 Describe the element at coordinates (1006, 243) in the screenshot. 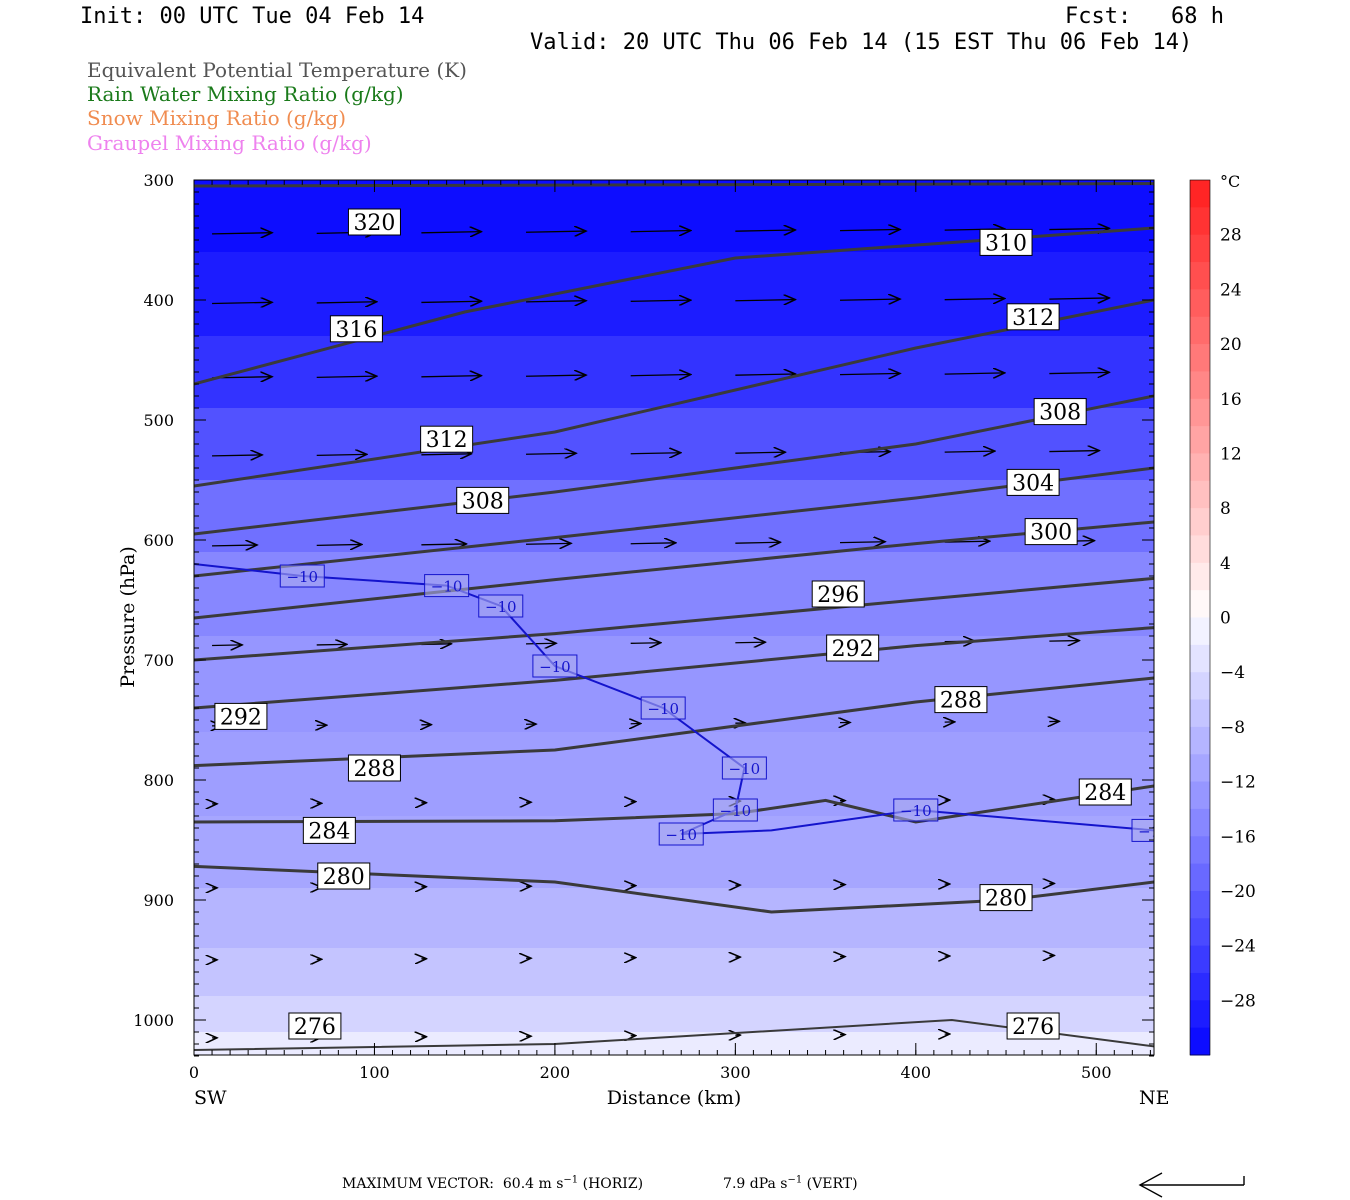

I see `theta-e-label: 310` at that location.